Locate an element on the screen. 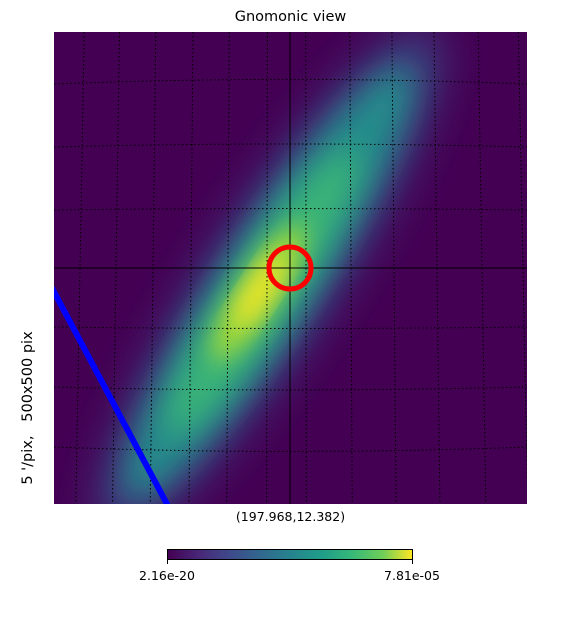  marker-circle is located at coordinates (290, 268).